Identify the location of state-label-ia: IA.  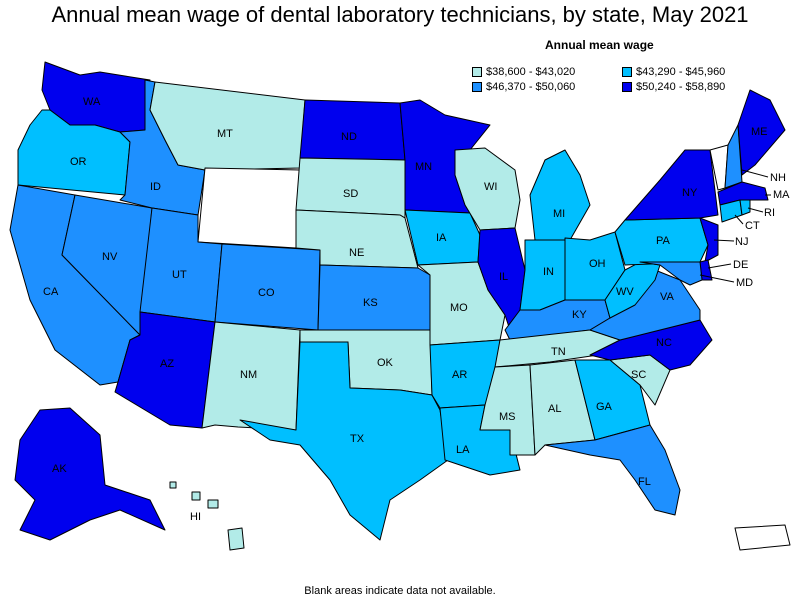
(441, 238).